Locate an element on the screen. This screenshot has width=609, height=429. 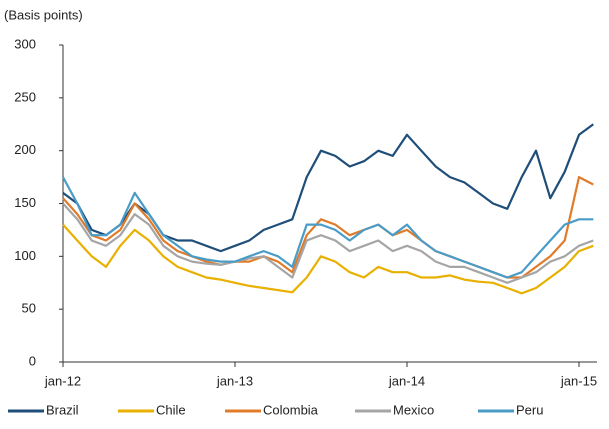
x-tick-label: jan-13 is located at coordinates (234, 380).